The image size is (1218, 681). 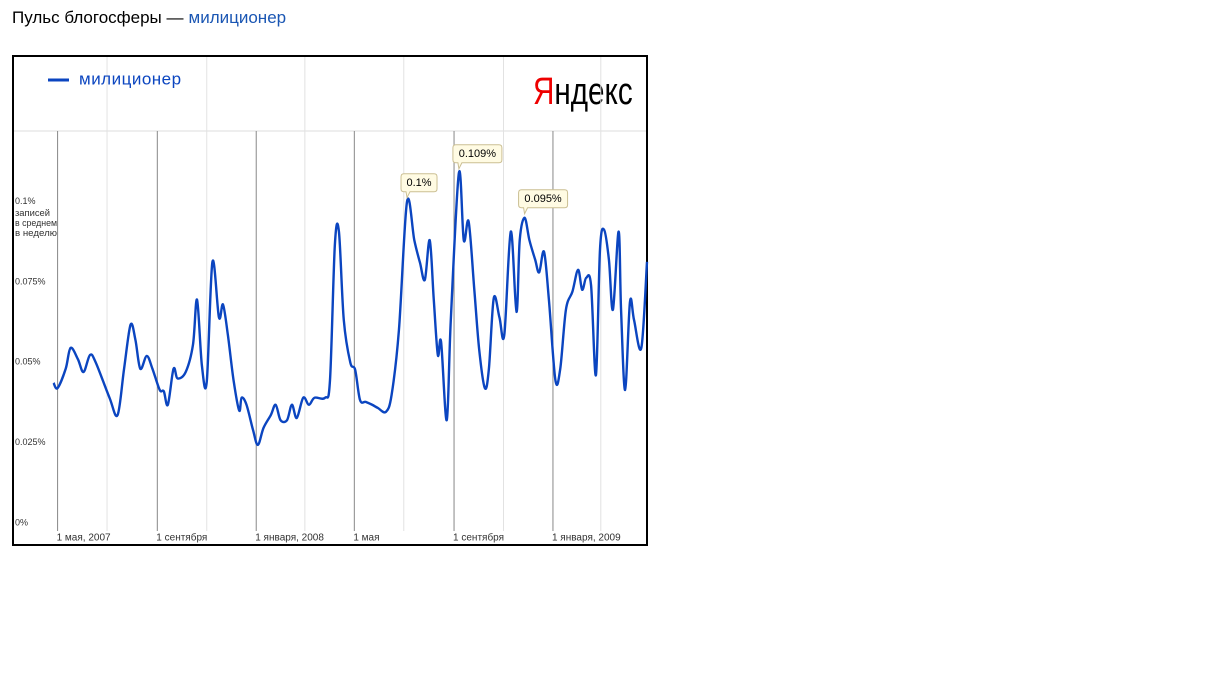 I want to click on y-axis-label: записей, so click(x=32, y=213).